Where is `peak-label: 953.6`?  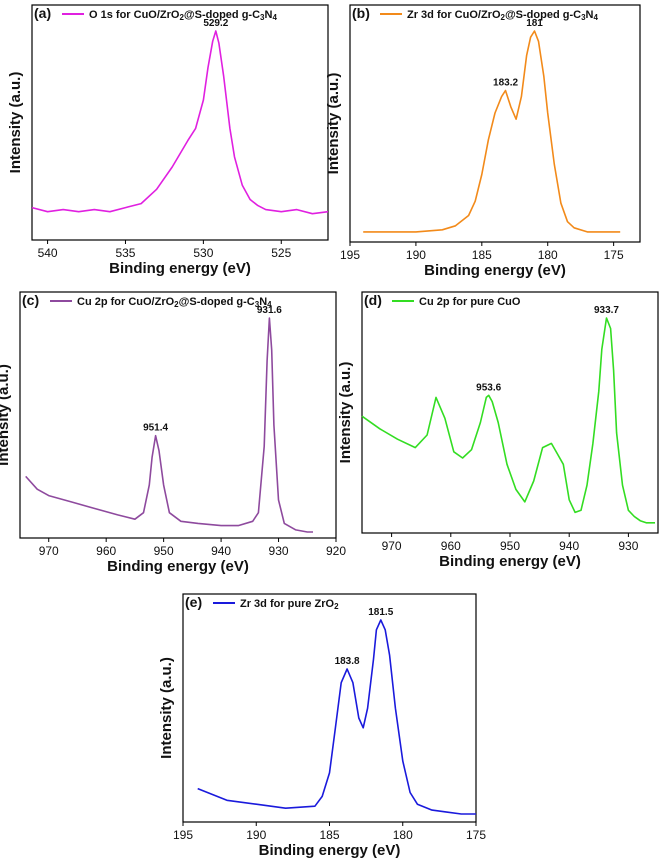 peak-label: 953.6 is located at coordinates (488, 387).